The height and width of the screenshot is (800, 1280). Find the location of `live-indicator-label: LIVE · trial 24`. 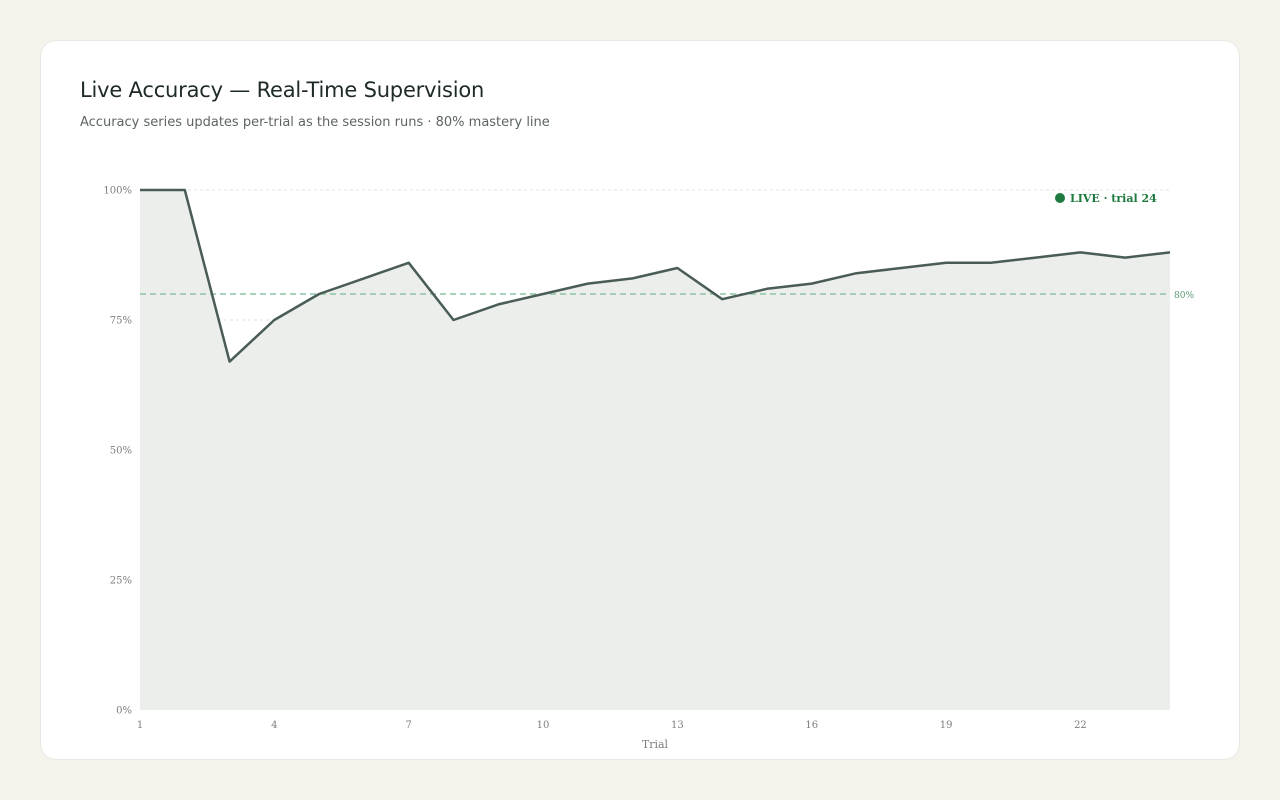

live-indicator-label: LIVE · trial 24 is located at coordinates (1113, 198).